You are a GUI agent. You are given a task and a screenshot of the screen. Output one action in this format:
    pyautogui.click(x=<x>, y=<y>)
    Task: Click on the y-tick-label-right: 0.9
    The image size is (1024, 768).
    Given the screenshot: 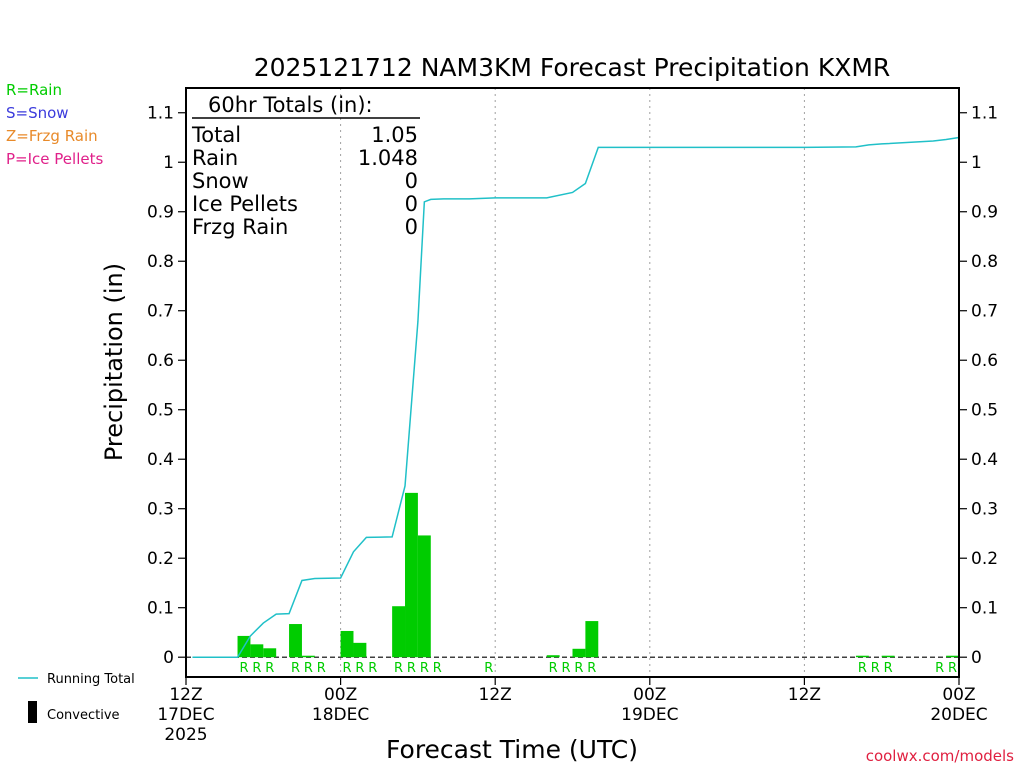 What is the action you would take?
    pyautogui.click(x=984, y=213)
    